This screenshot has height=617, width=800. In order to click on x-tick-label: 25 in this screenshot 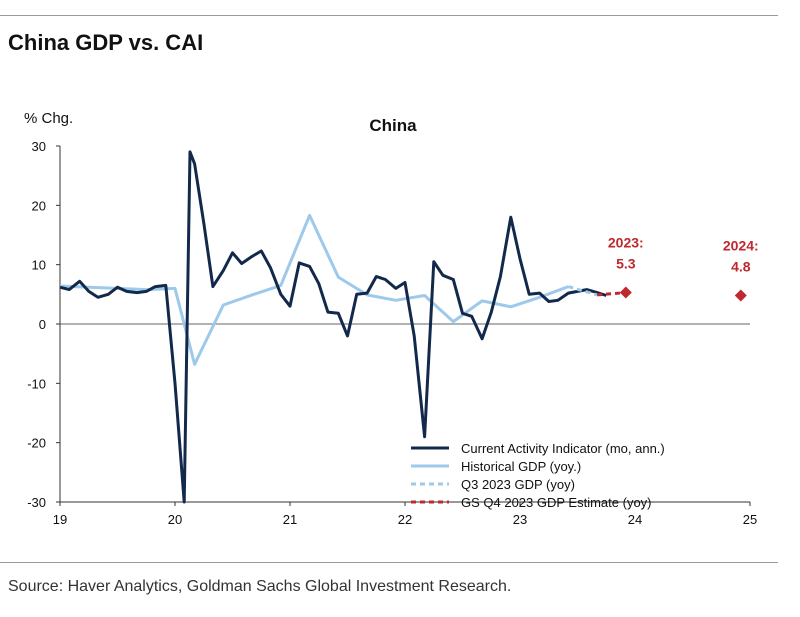, I will do `click(750, 519)`.